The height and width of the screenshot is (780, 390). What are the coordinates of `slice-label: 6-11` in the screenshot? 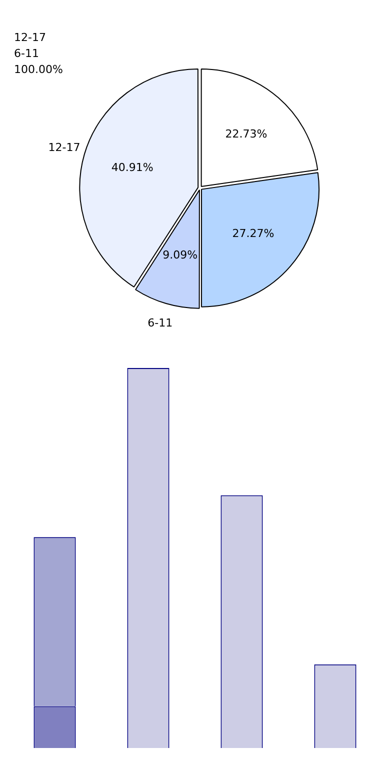 It's located at (160, 323).